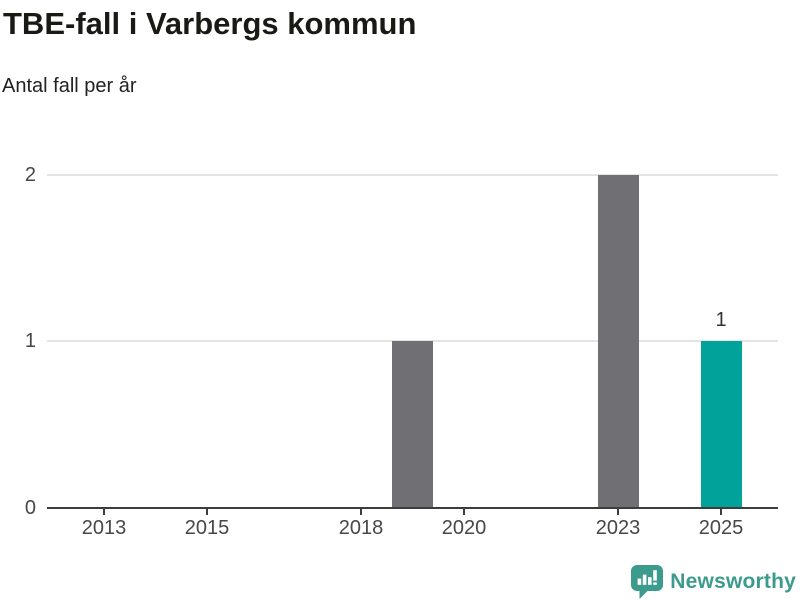  I want to click on gridline-y2, so click(412, 175).